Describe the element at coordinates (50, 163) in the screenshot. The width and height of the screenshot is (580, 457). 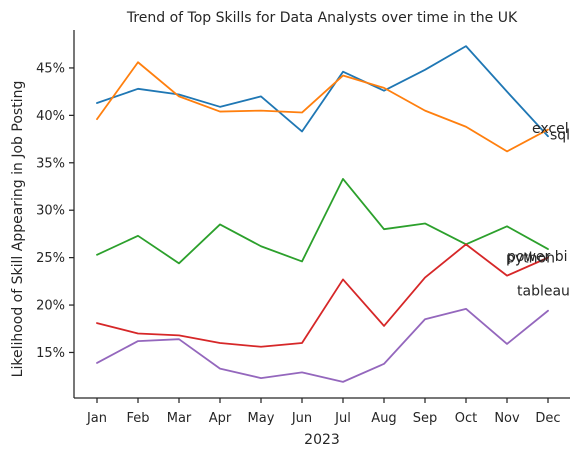
I see `y-tick-label: 35%` at that location.